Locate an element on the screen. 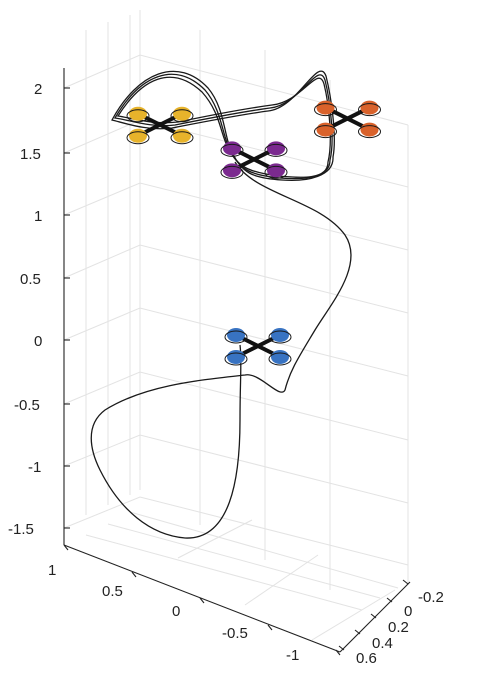 Image resolution: width=480 pixels, height=690 pixels. y-tick-label: 0 is located at coordinates (408, 611).